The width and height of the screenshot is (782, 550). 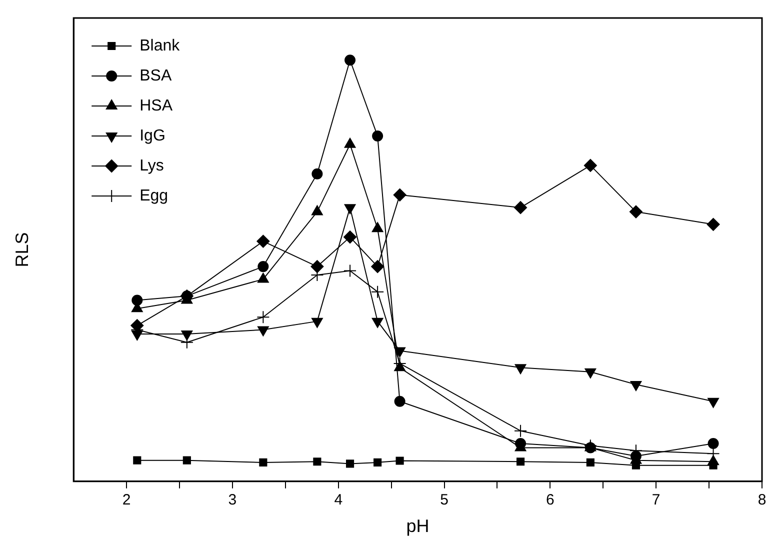 What do you see at coordinates (154, 195) in the screenshot?
I see `legend-label: Egg` at bounding box center [154, 195].